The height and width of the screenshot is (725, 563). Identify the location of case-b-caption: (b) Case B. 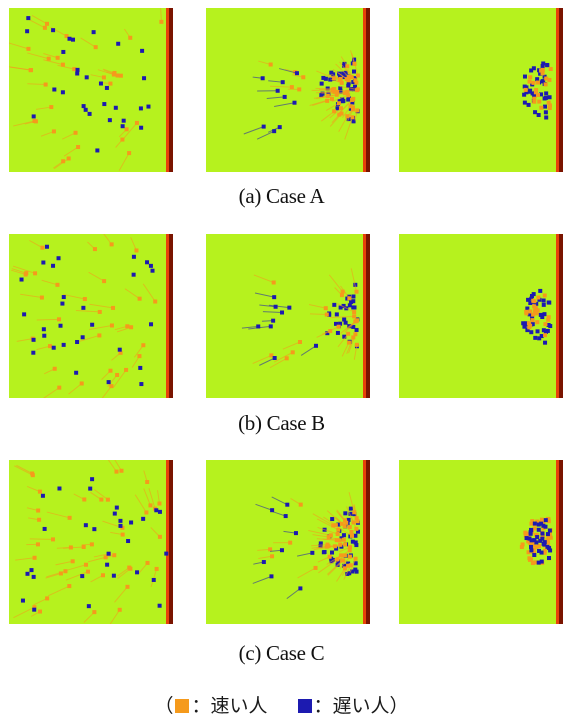
(281, 423).